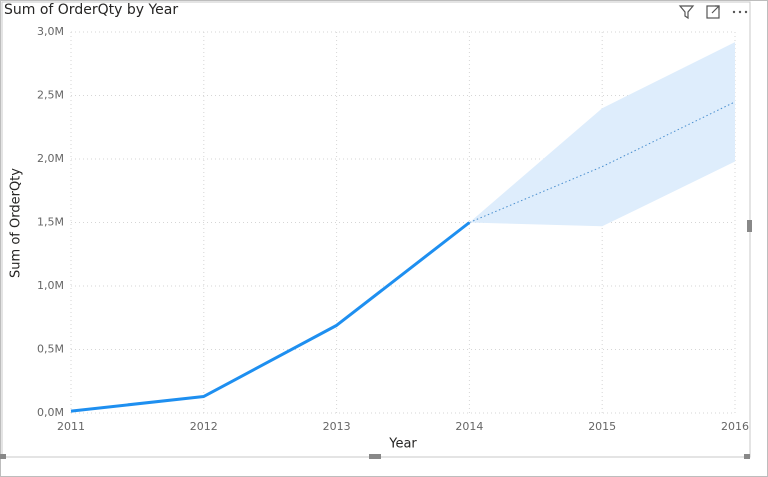  What do you see at coordinates (735, 426) in the screenshot?
I see `x-tick-label: 2016` at bounding box center [735, 426].